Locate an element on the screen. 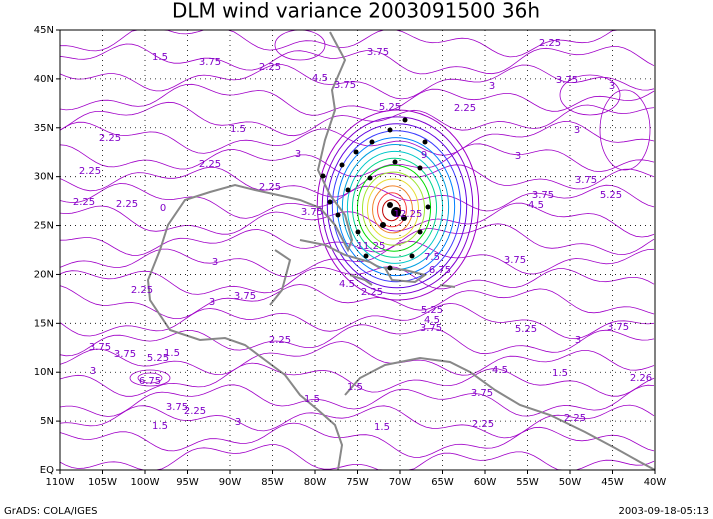  x-tick-label: 100W is located at coordinates (145, 482).